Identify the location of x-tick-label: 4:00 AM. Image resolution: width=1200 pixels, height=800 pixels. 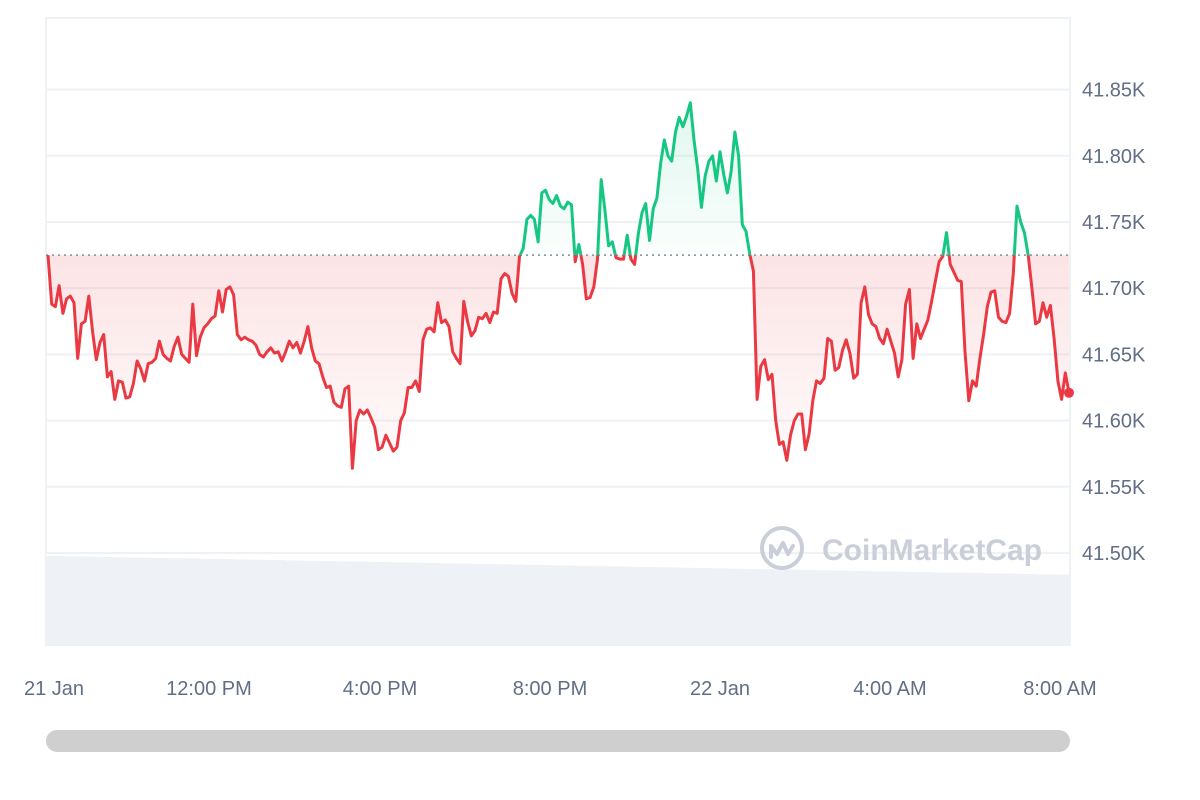
(889, 689).